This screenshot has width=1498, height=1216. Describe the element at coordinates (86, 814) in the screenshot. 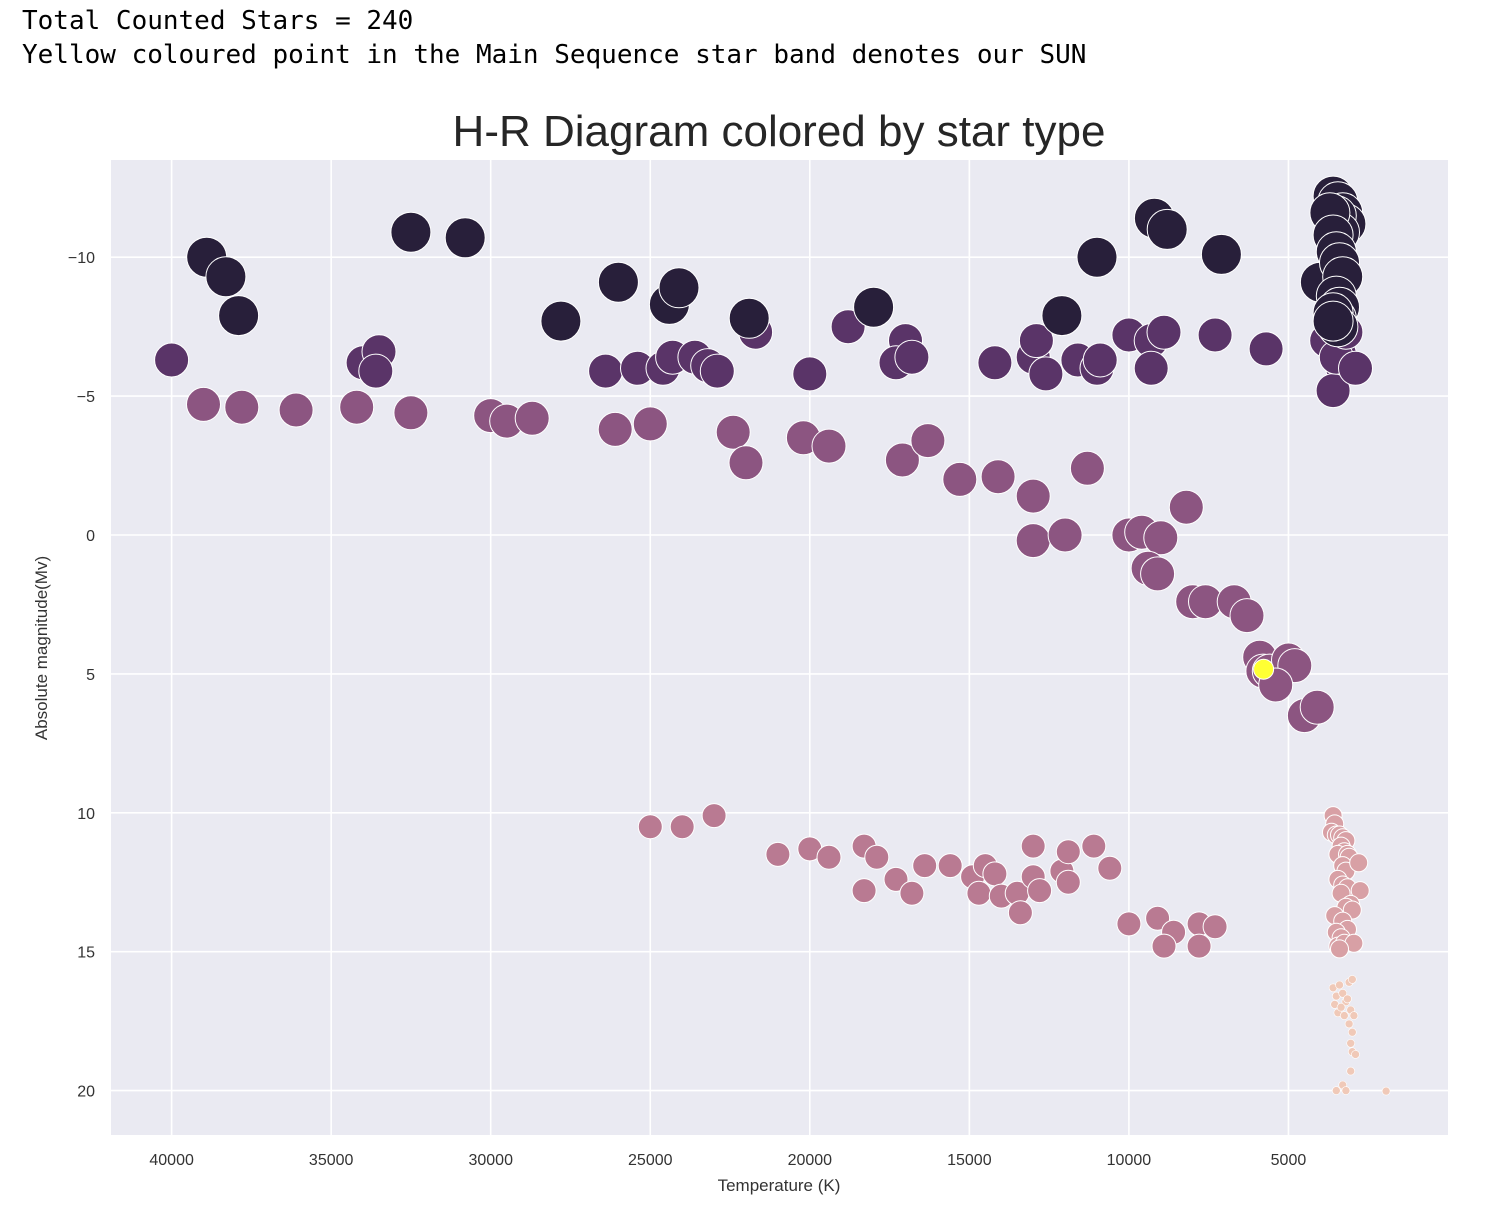

I see `y-tick-label: 10` at that location.